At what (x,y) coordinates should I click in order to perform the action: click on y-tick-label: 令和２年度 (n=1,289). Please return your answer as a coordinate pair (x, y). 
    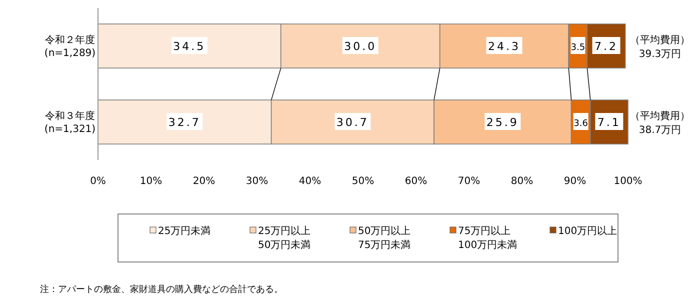
    Looking at the image, I should click on (70, 46).